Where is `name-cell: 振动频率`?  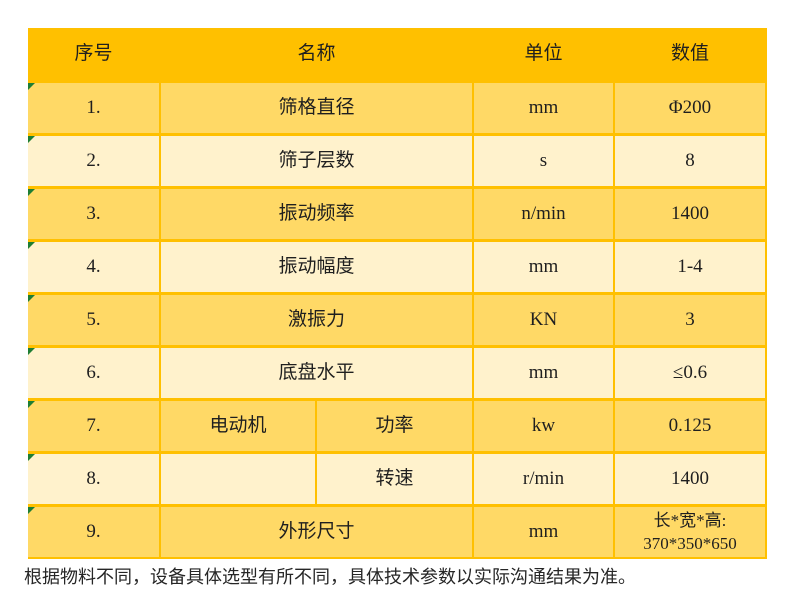 name-cell: 振动频率 is located at coordinates (316, 214).